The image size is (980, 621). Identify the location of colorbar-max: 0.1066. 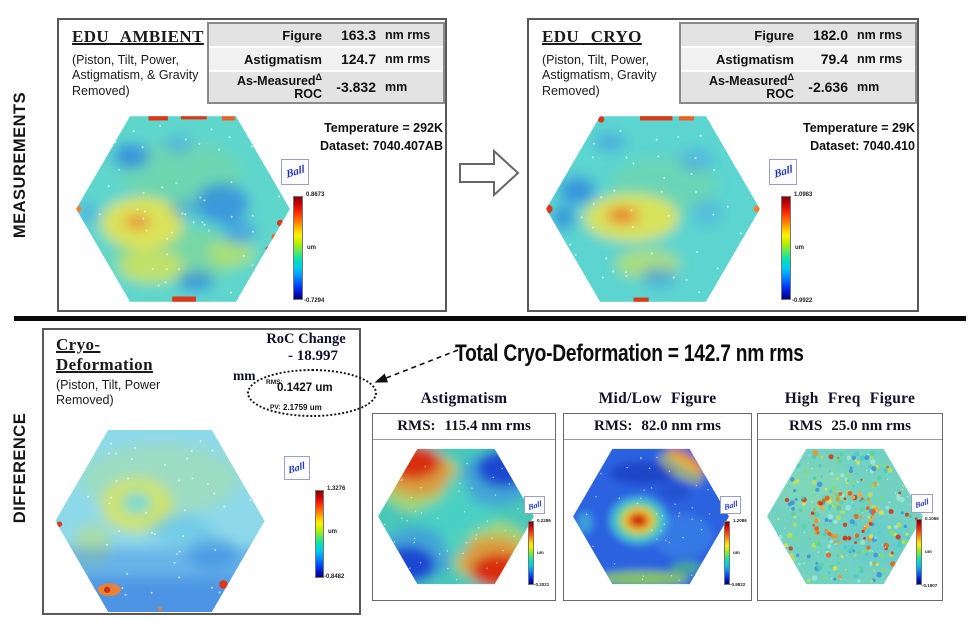
(932, 518).